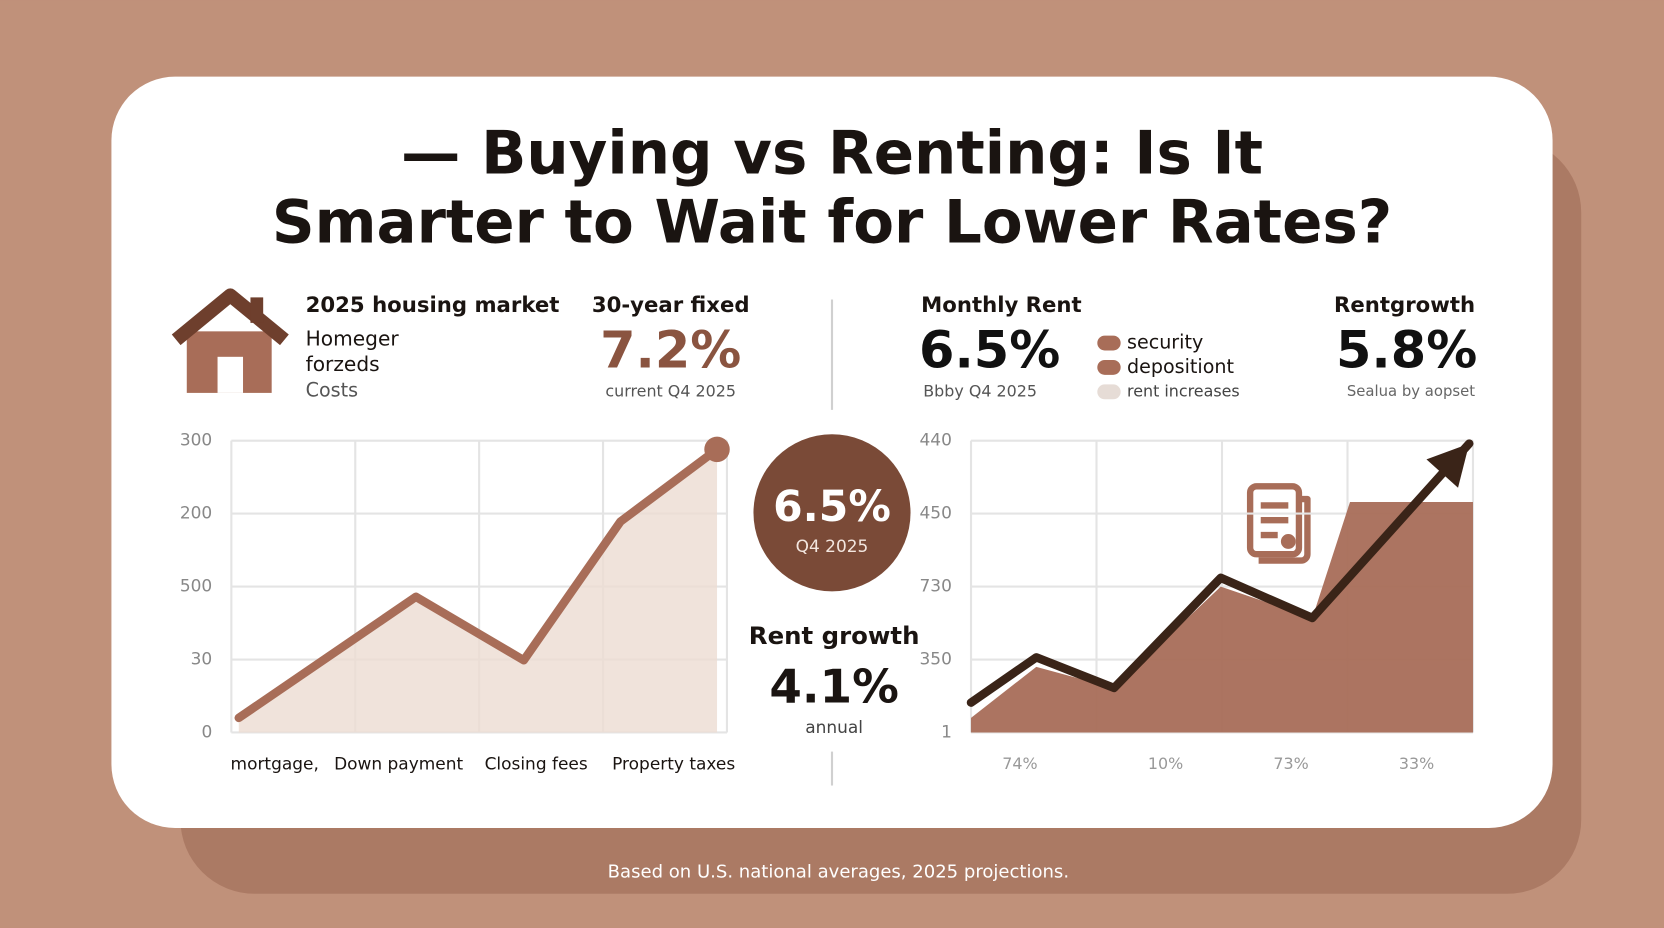  Describe the element at coordinates (832, 507) in the screenshot. I see `badge-value: 6.5%` at that location.